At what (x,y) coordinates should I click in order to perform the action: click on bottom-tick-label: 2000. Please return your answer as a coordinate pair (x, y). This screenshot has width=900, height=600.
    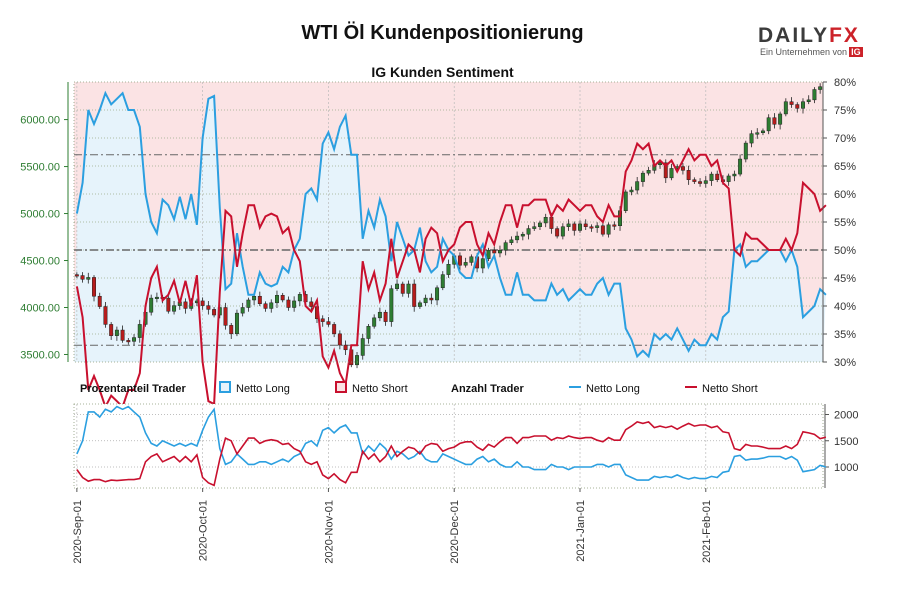
    Looking at the image, I should click on (846, 416).